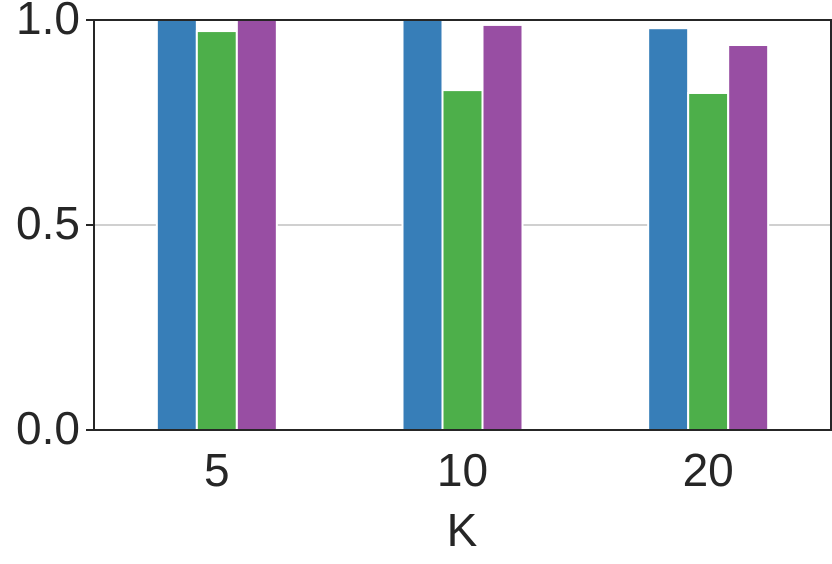 This screenshot has width=832, height=564. I want to click on x-tick-label: 20, so click(708, 470).